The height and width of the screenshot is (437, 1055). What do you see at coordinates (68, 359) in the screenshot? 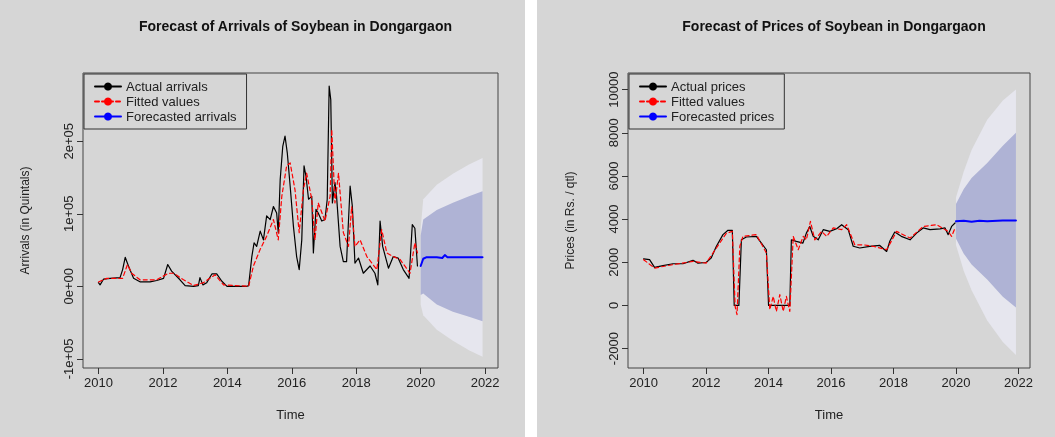
I see `y-tick-label: -1e+05` at bounding box center [68, 359].